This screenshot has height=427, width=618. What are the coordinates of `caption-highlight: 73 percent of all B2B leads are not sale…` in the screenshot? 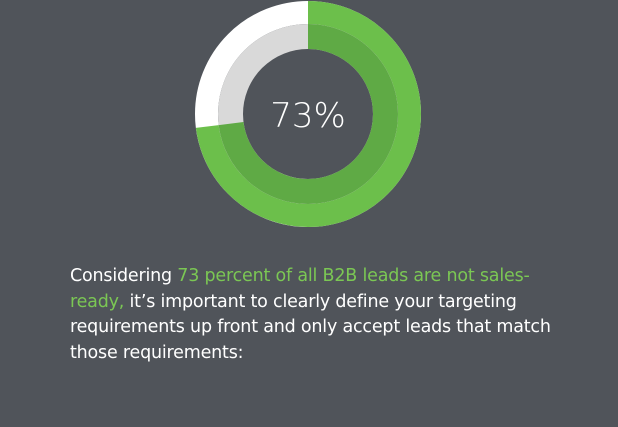 It's located at (300, 289).